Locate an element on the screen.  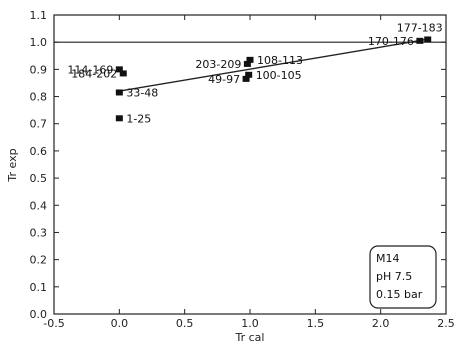
point-label: 49-97 is located at coordinates (224, 79).